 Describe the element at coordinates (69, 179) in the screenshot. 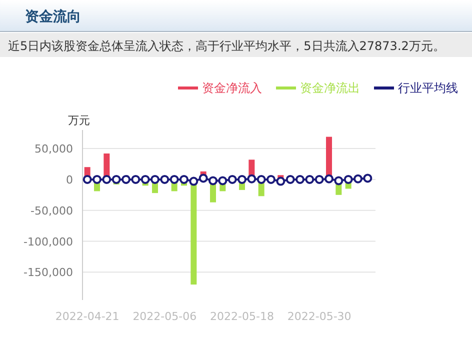

I see `y-tick-label: 0` at that location.